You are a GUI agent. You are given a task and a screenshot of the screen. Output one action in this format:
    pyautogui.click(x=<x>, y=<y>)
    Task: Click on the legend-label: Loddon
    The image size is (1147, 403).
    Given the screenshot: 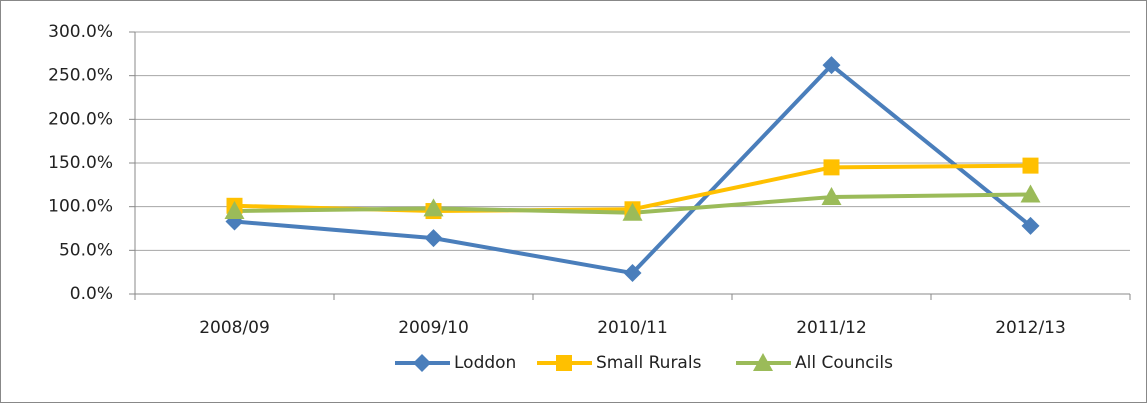 What is the action you would take?
    pyautogui.click(x=485, y=363)
    